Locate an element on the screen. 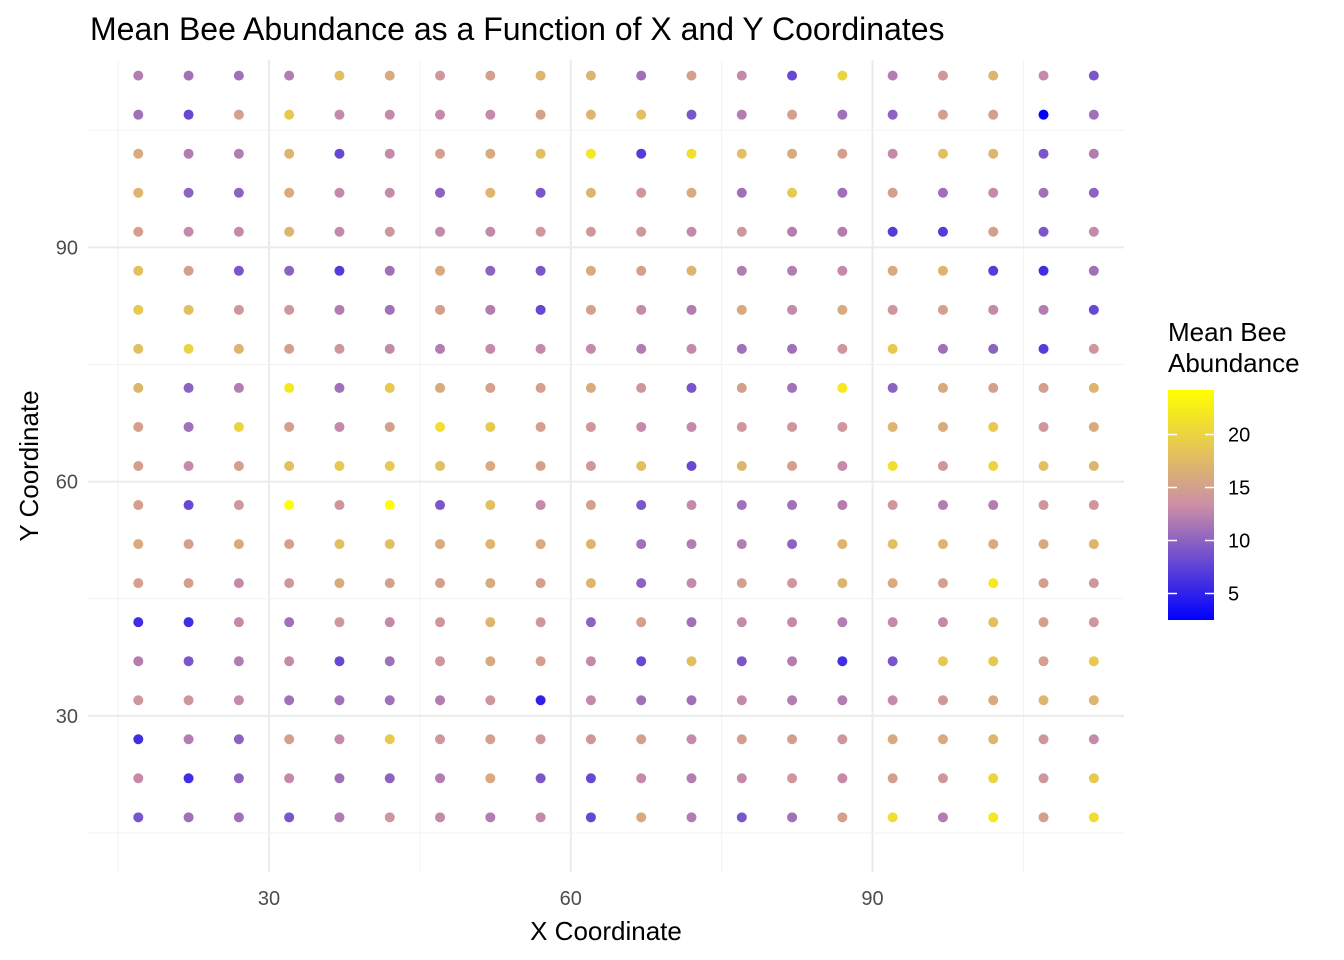 The width and height of the screenshot is (1344, 960). x-tick-label: 60 is located at coordinates (571, 899).